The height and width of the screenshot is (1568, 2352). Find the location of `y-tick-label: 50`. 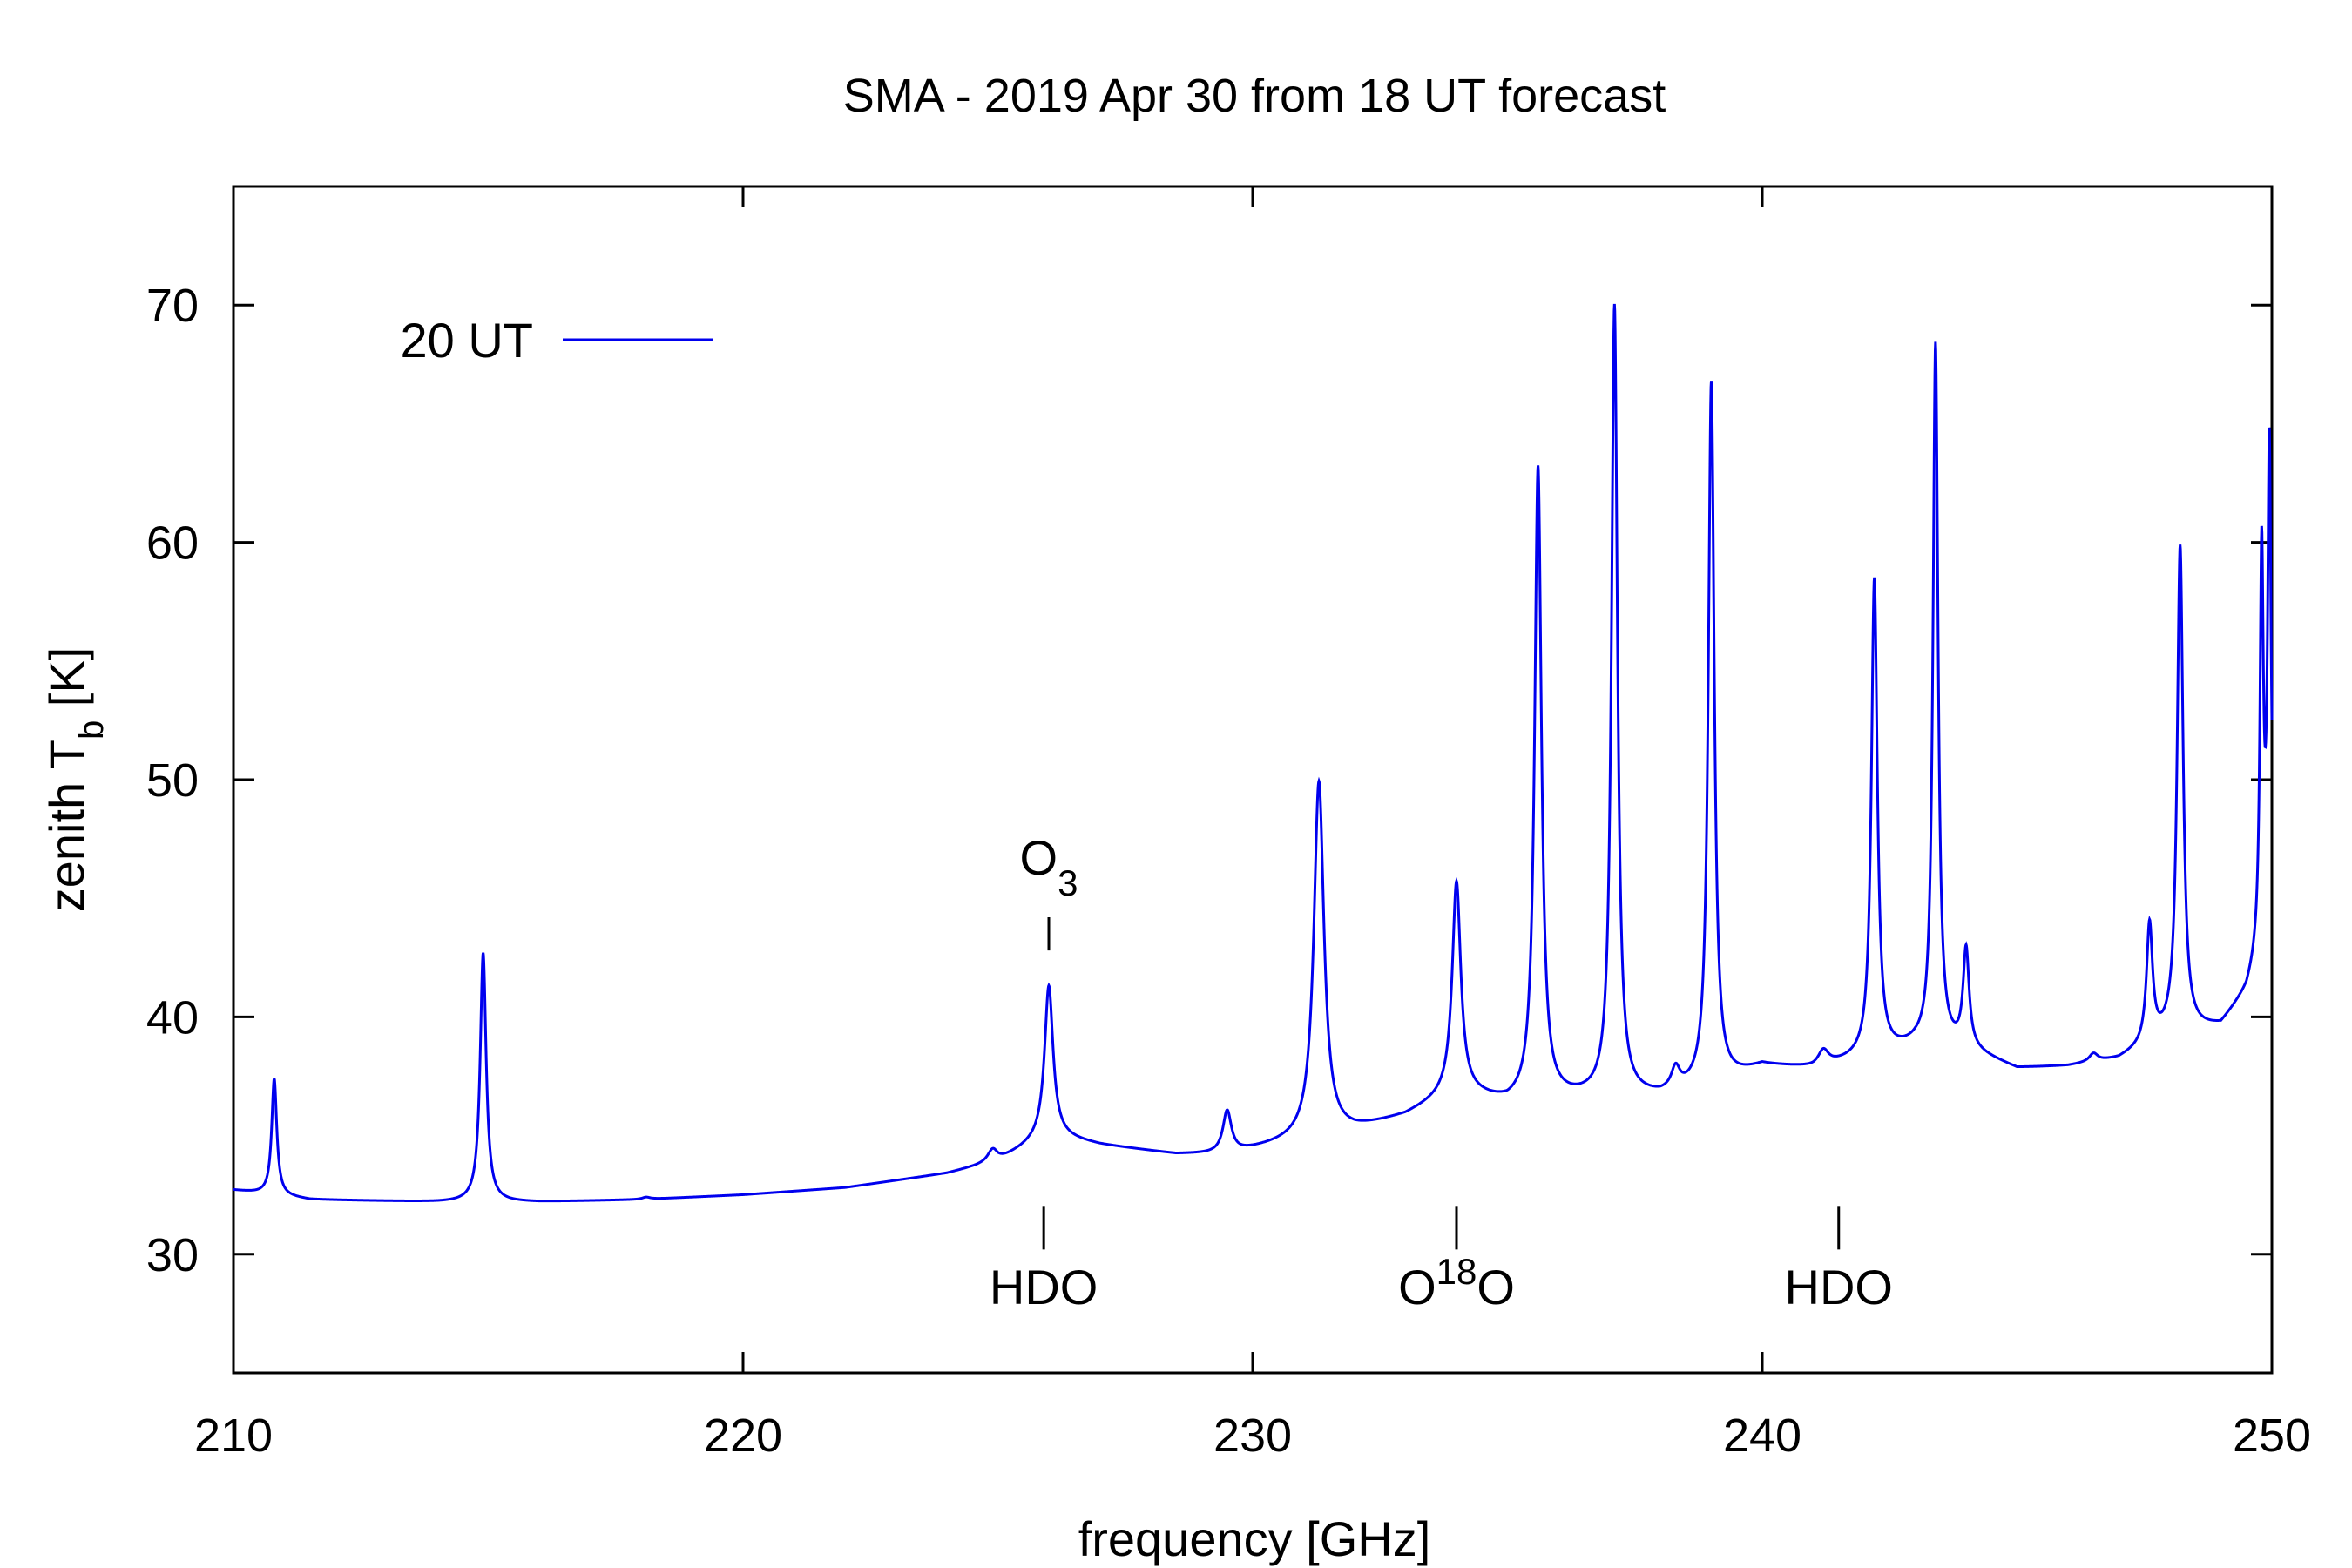

y-tick-label: 50 is located at coordinates (172, 780).